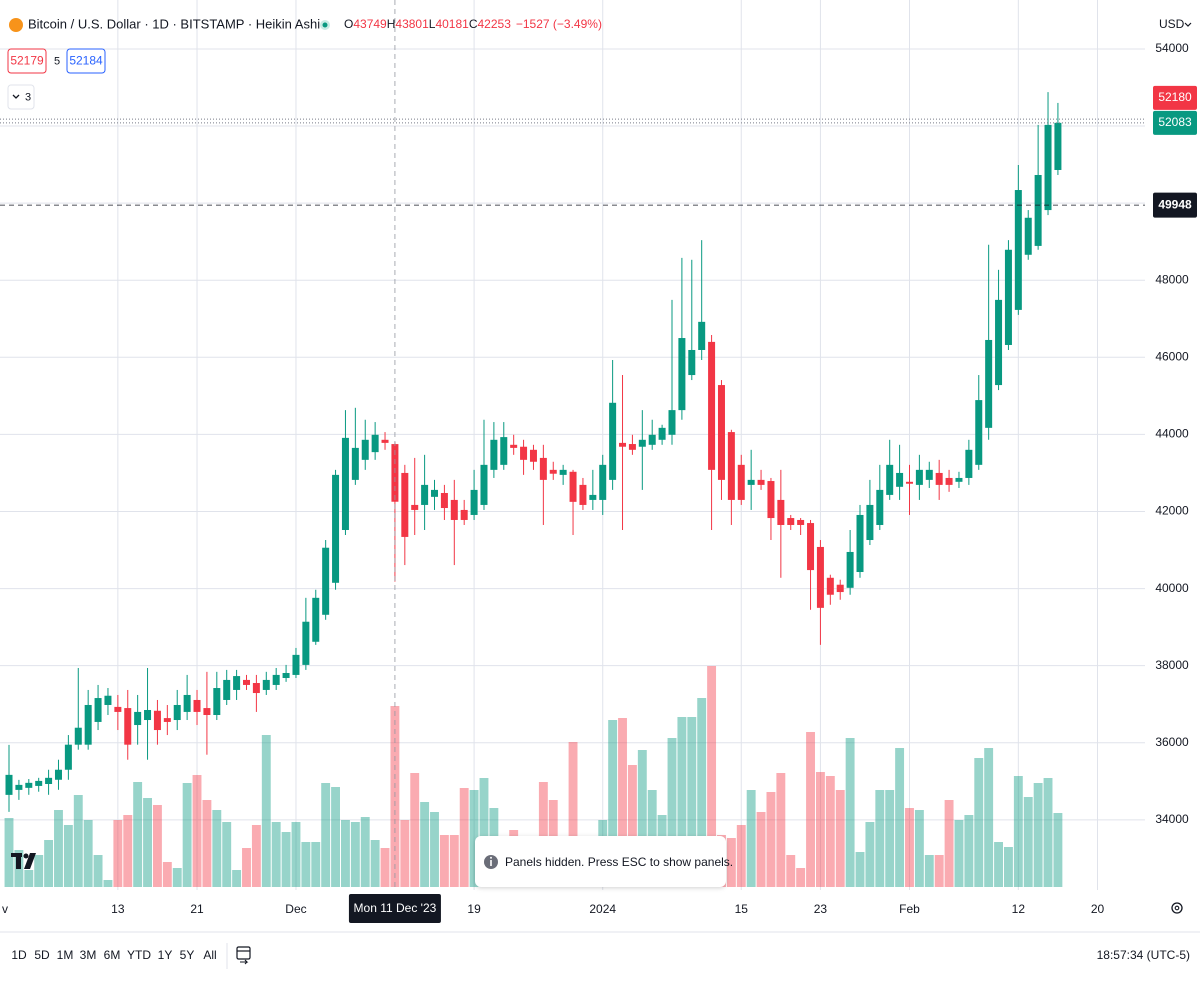  Describe the element at coordinates (21, 97) in the screenshot. I see `indicators-toggle` at that location.